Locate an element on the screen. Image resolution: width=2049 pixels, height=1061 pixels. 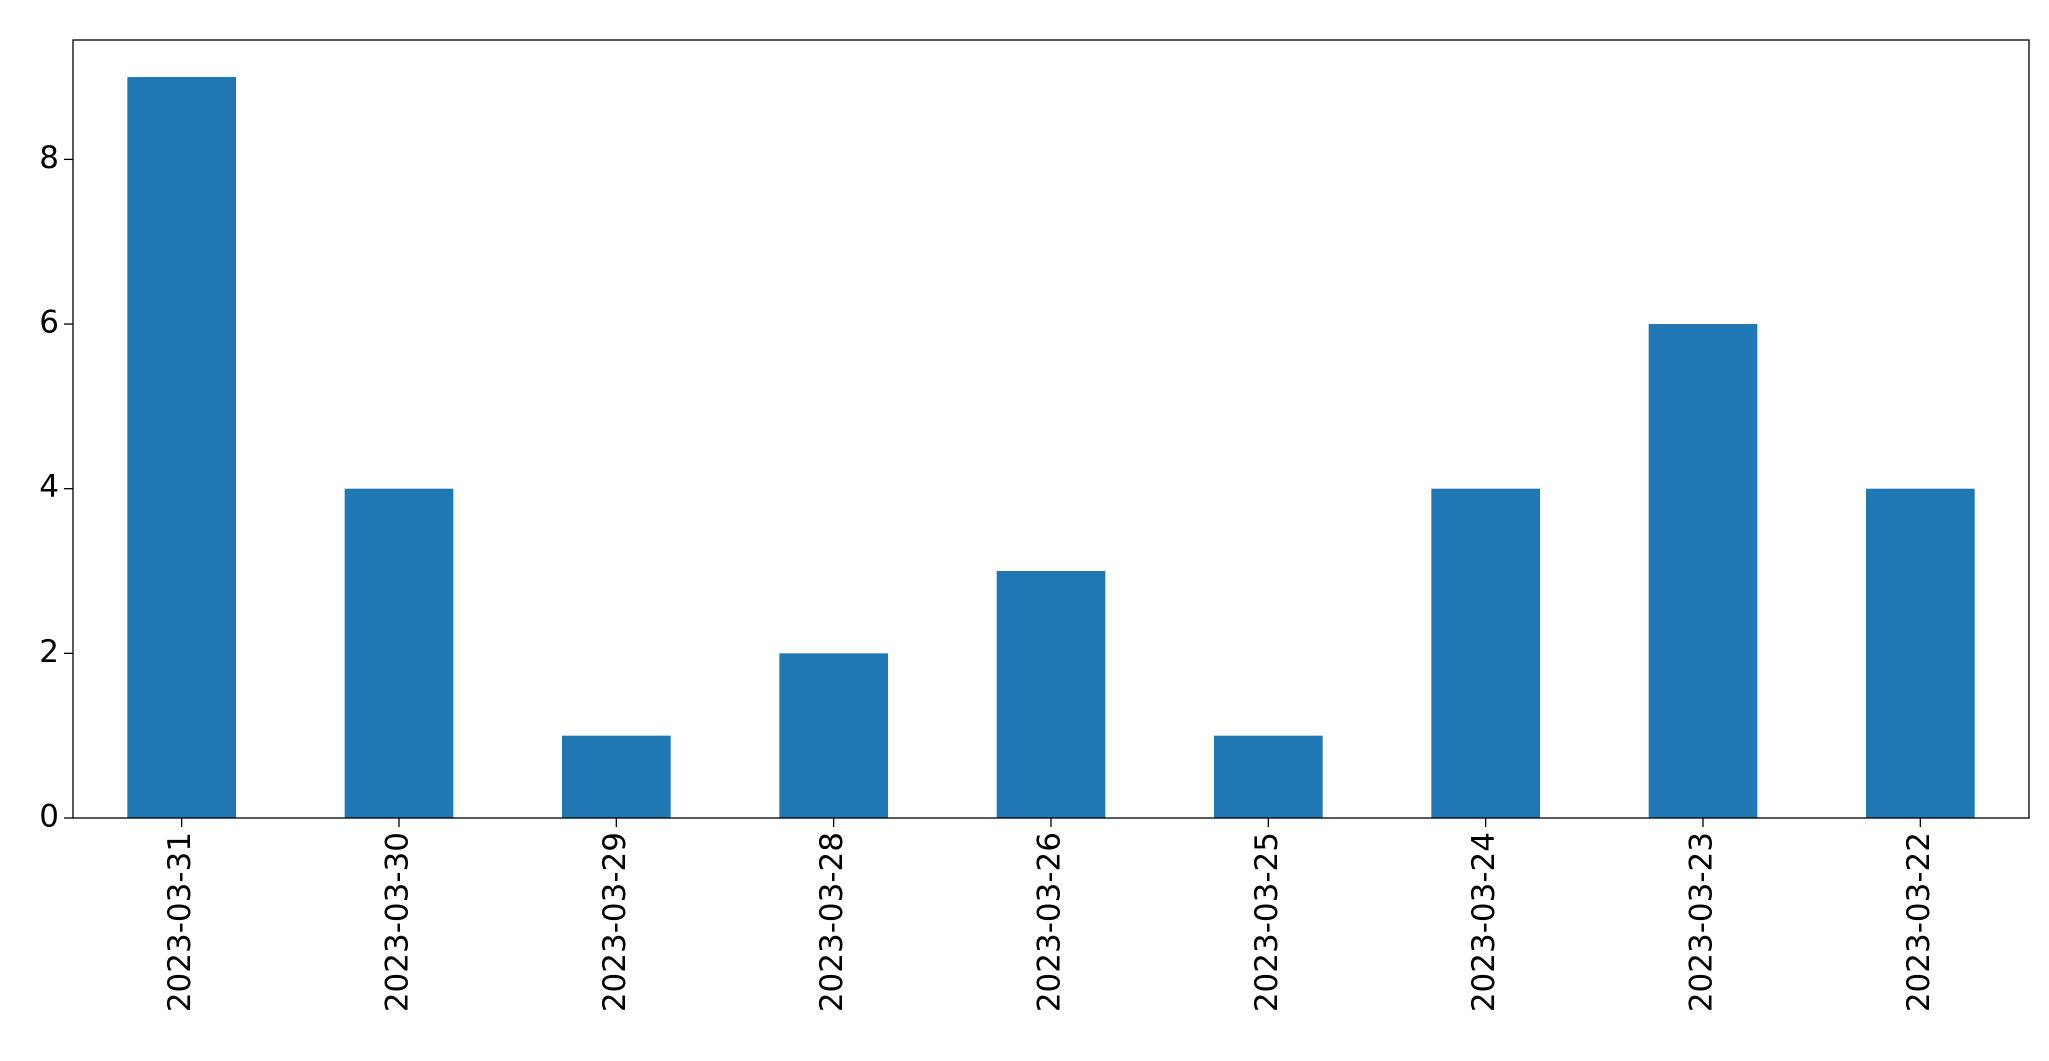
y-tick-label: 4 is located at coordinates (49, 487).